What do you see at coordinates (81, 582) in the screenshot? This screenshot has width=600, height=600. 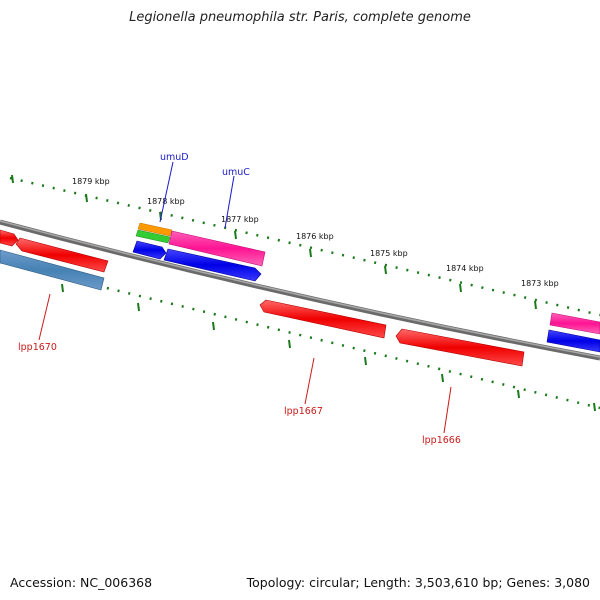 I see `accession-text: Accession: NC_006368` at bounding box center [81, 582].